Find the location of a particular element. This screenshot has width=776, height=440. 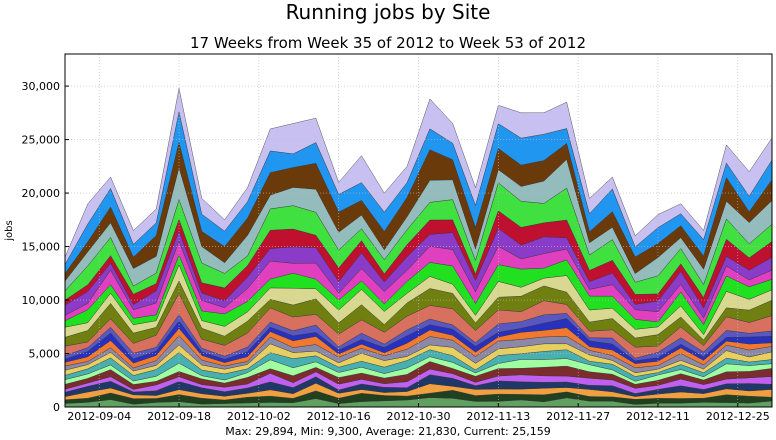

x-tick-label: 2012-11-13 is located at coordinates (498, 416).